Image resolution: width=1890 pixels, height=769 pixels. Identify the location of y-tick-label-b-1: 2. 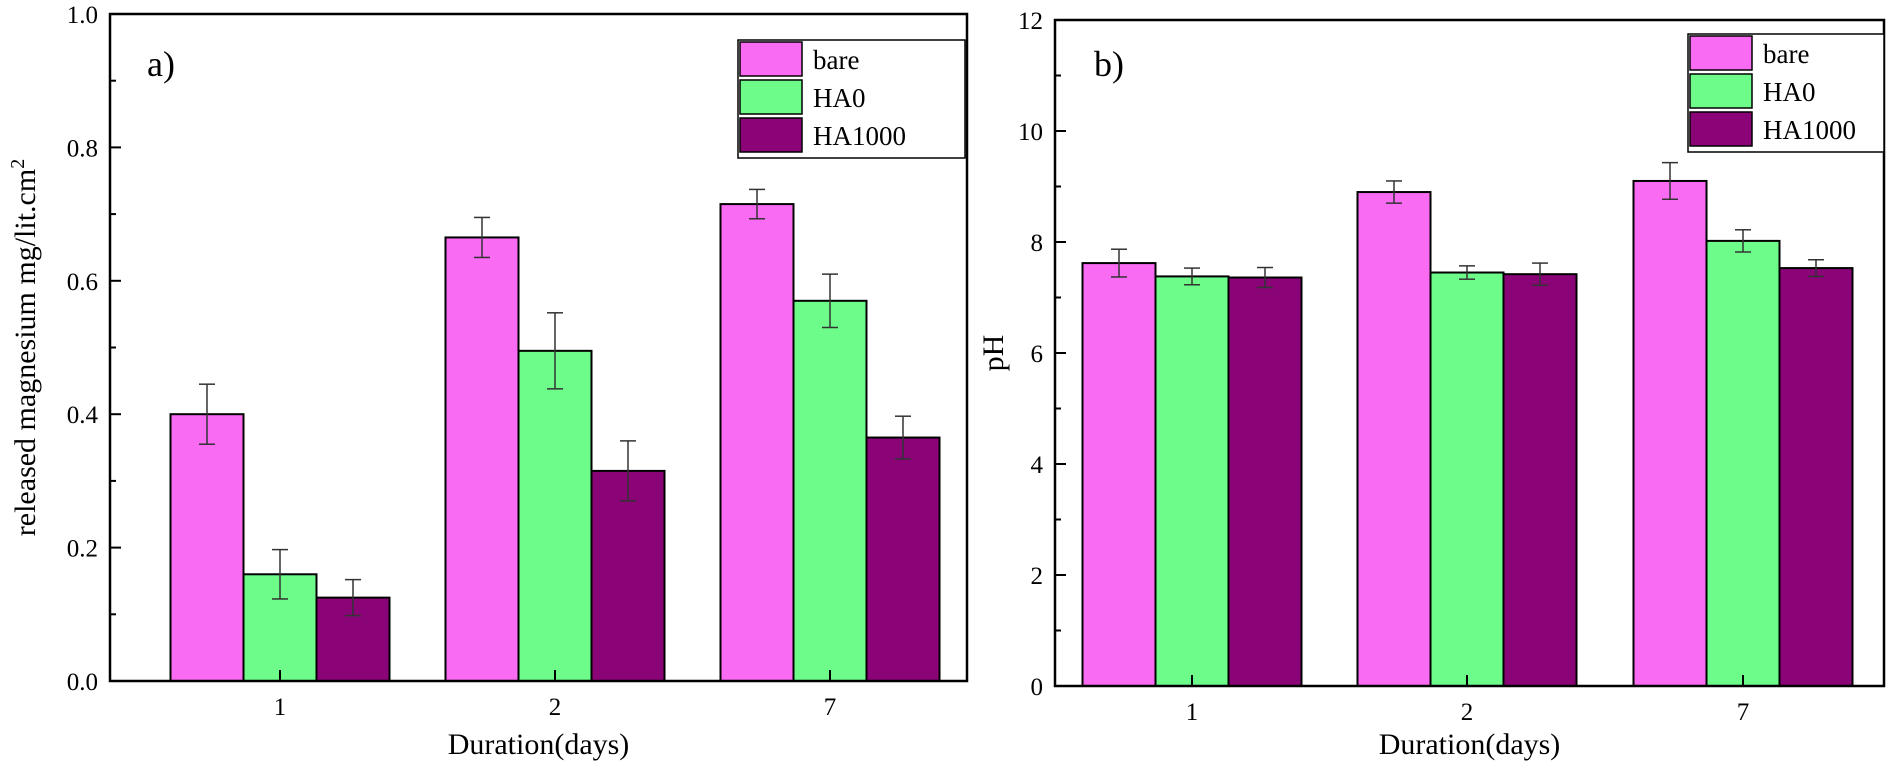
(1037, 576).